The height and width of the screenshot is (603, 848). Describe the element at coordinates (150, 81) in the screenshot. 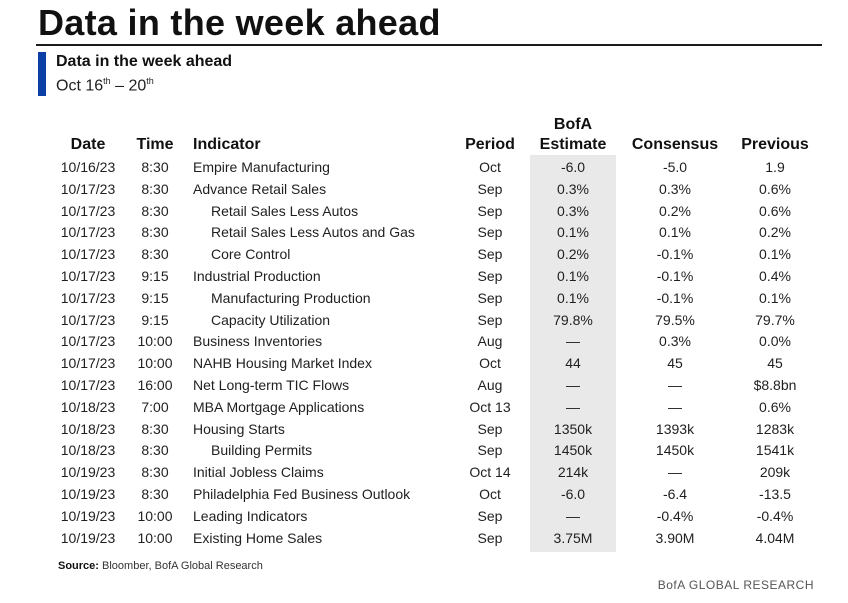

I see `date-range-end-suffix: th` at that location.